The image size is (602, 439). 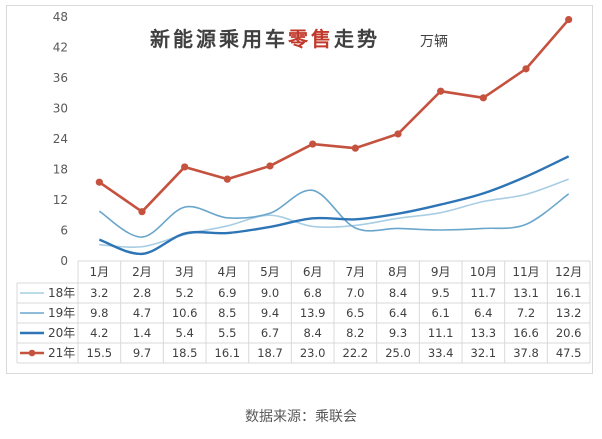 I want to click on data-label: 15.5, so click(x=100, y=353).